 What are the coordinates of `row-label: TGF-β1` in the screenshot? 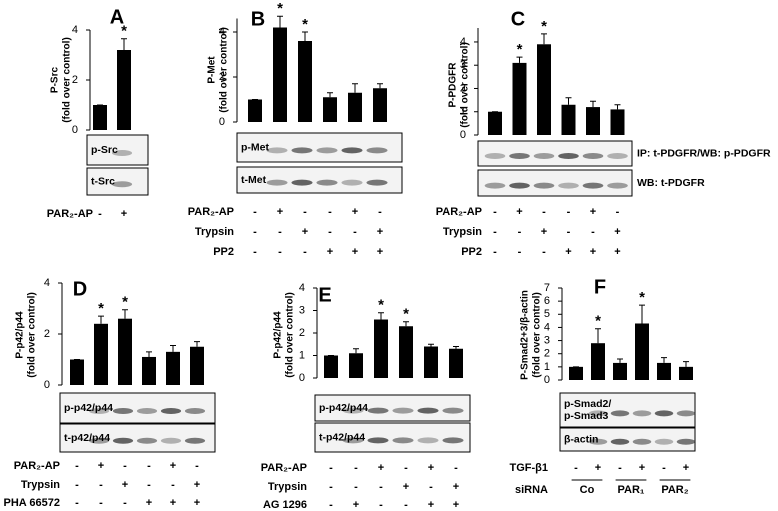 It's located at (529, 468).